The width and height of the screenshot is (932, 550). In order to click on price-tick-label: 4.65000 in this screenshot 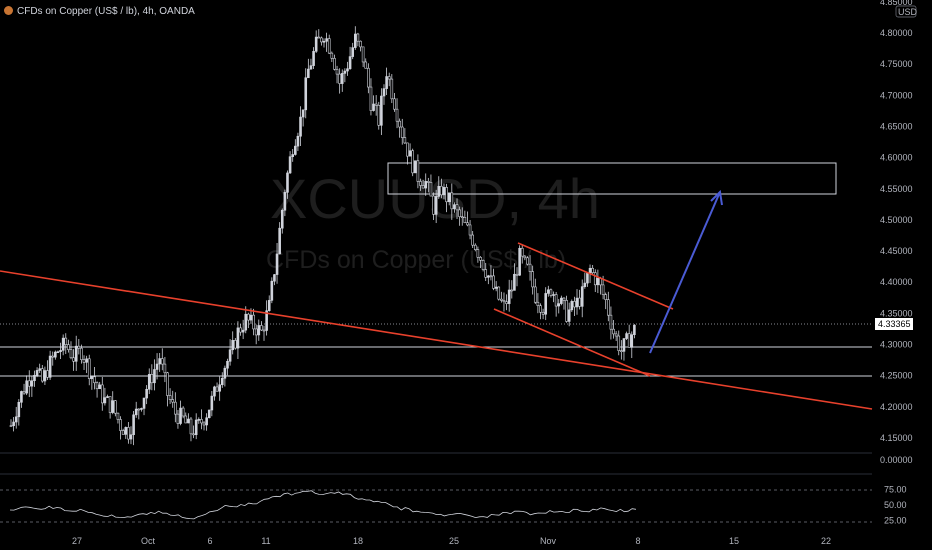, I will do `click(896, 126)`.